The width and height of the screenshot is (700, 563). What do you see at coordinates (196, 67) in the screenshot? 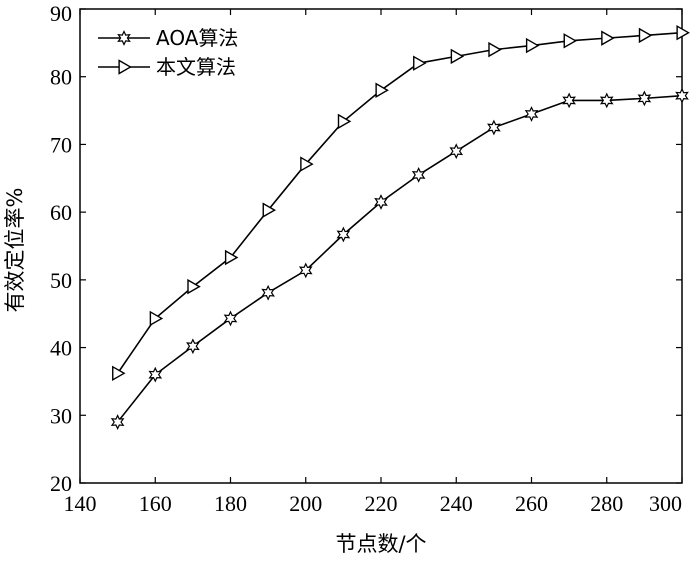
I see `legend-label: 本文算法` at bounding box center [196, 67].